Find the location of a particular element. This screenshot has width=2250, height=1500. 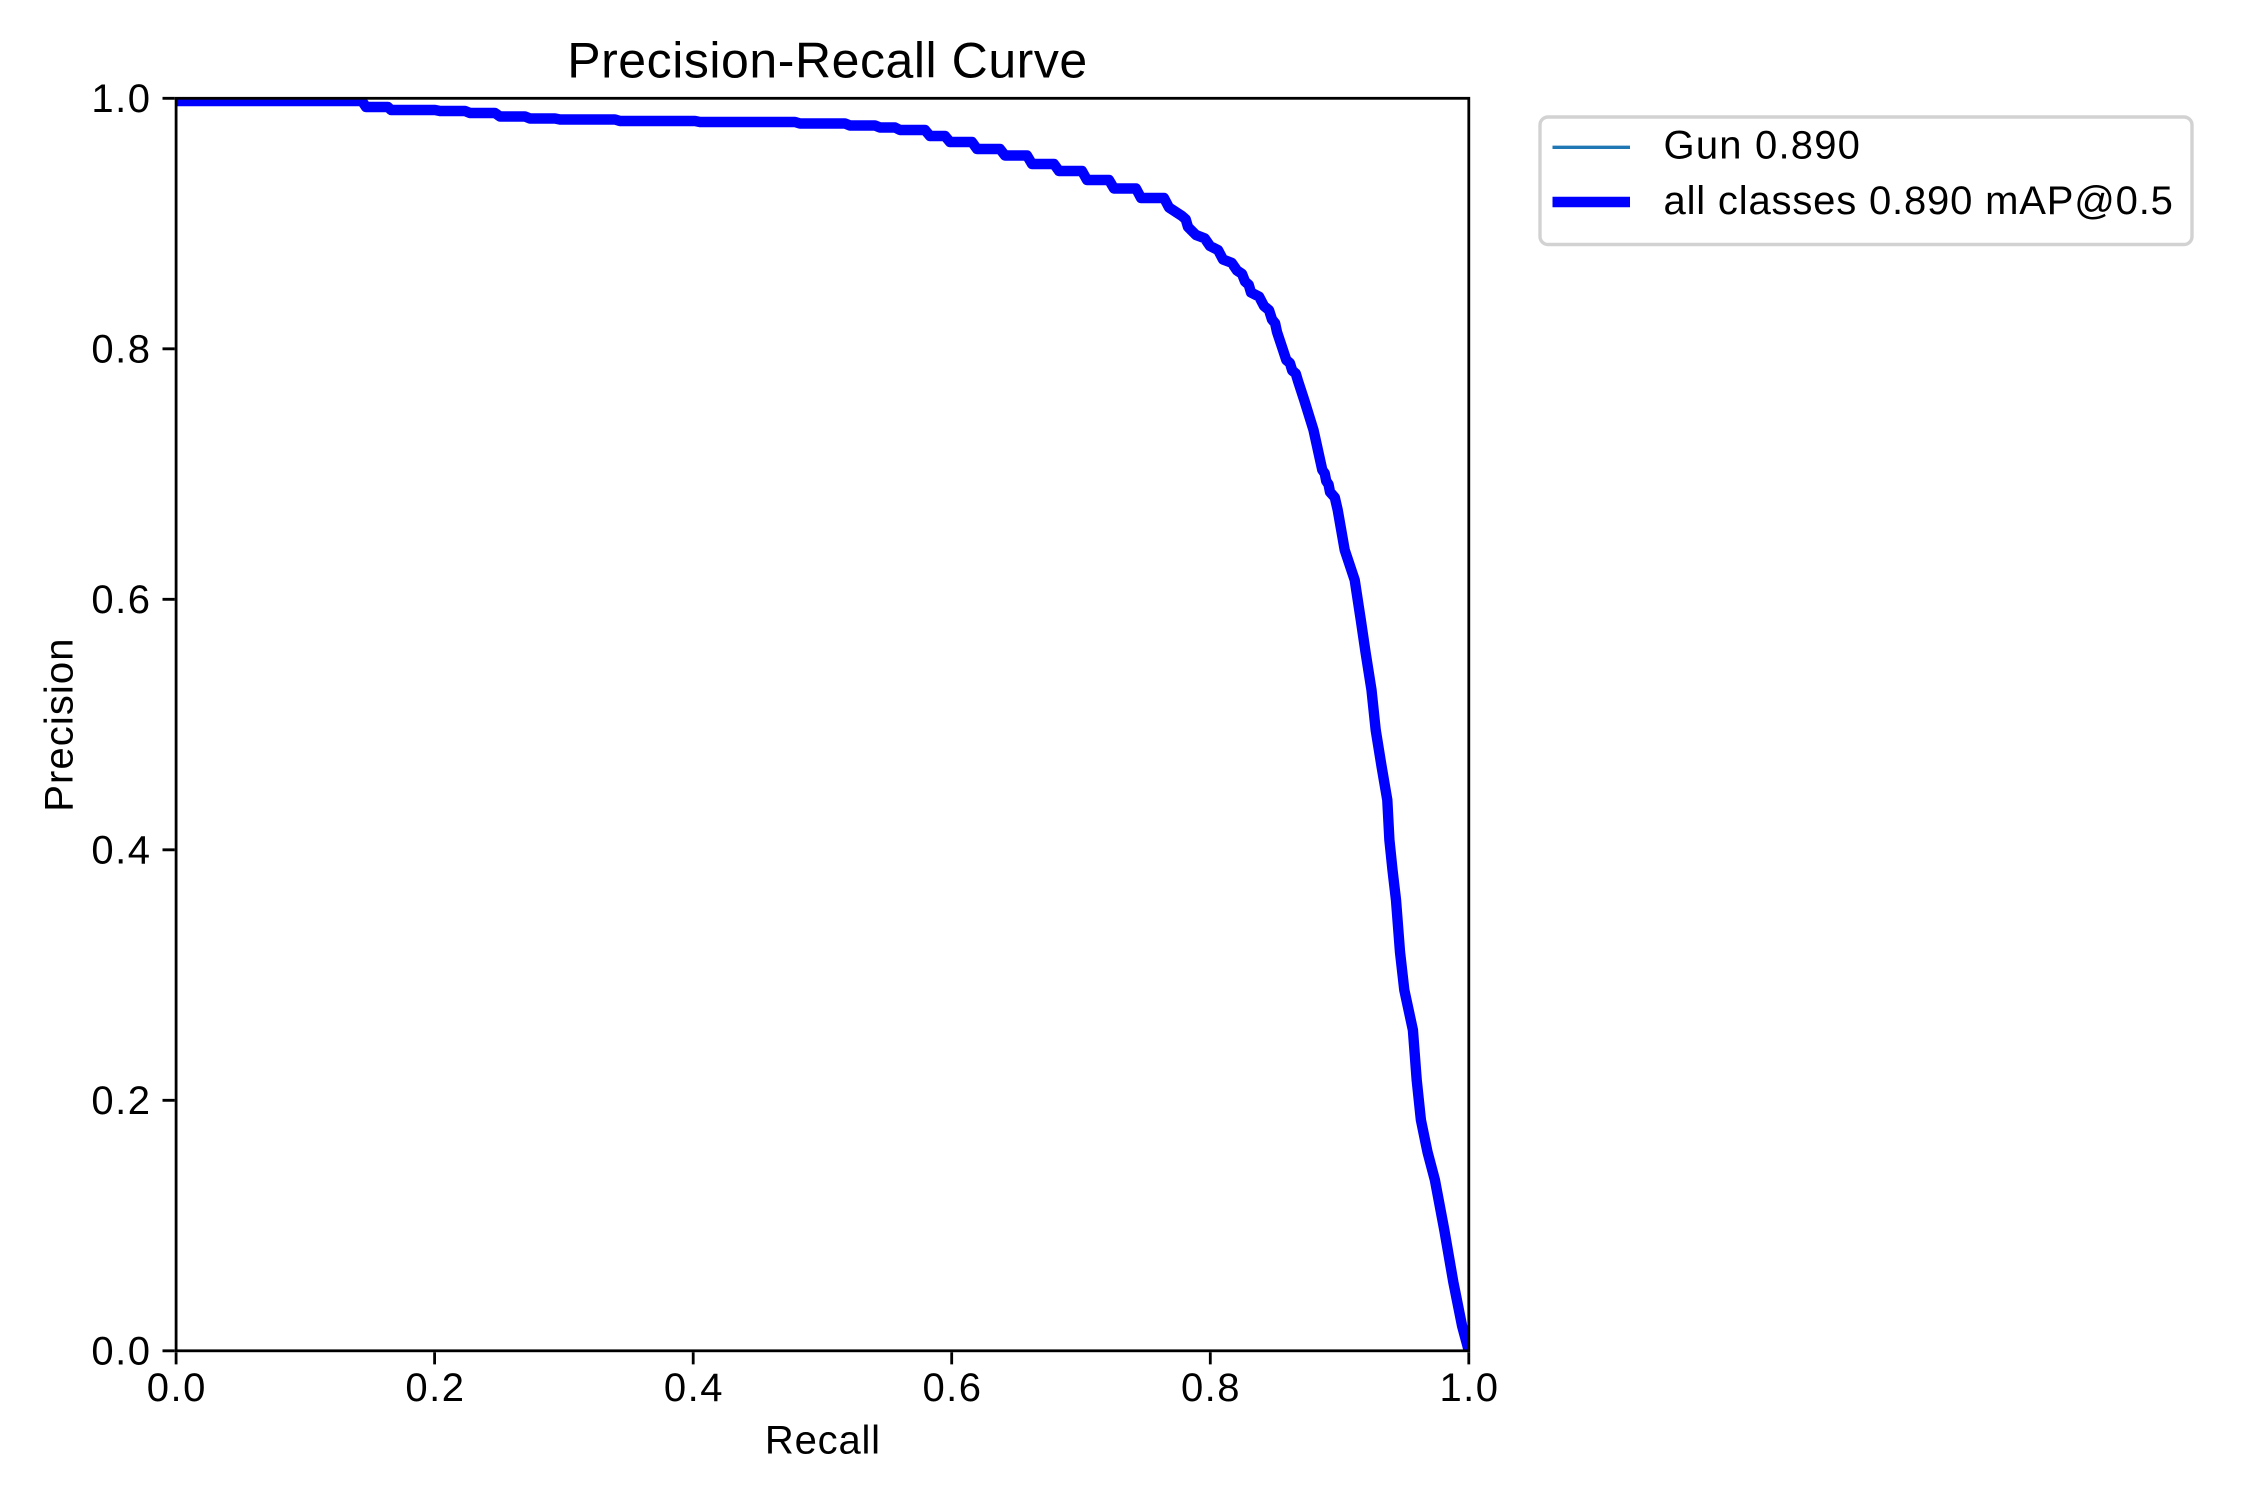

svg-text: Precision-Recall Curve is located at coordinates (827, 61).